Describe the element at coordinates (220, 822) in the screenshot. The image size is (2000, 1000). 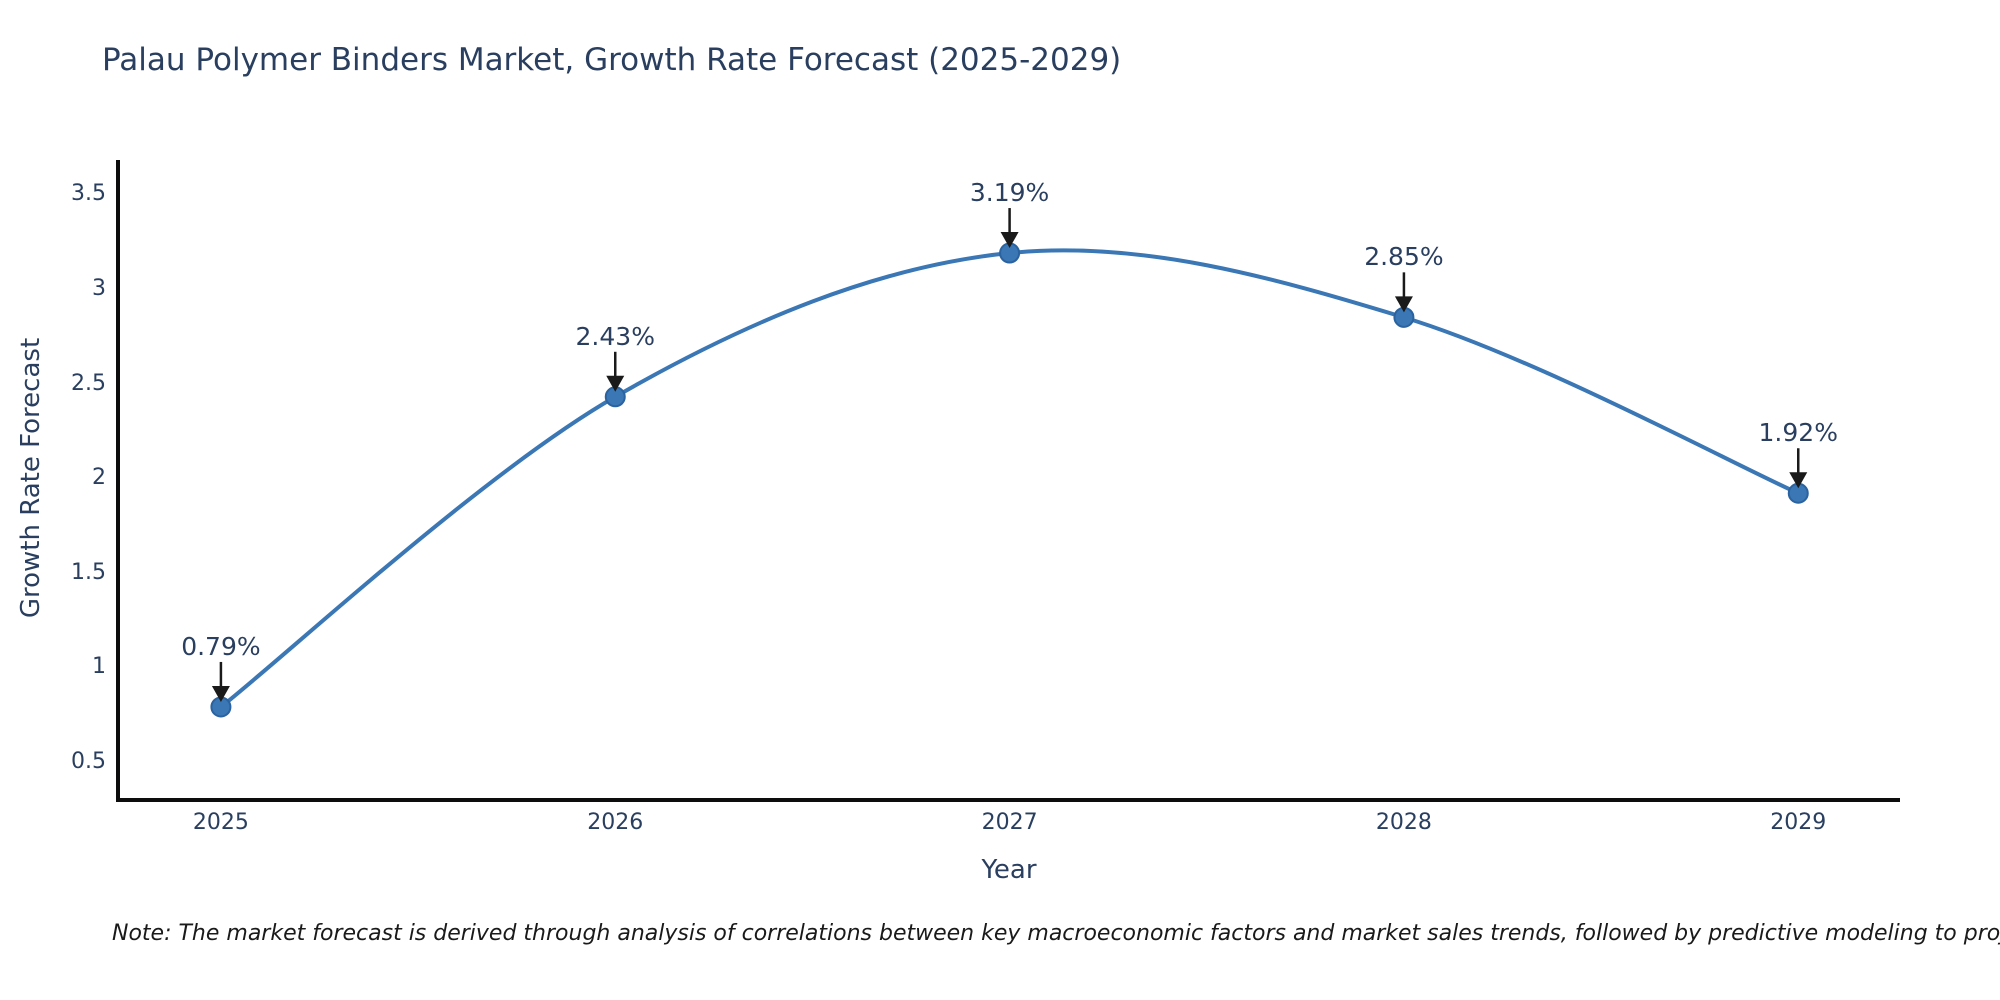
I see `x-tick-label: 2025` at that location.